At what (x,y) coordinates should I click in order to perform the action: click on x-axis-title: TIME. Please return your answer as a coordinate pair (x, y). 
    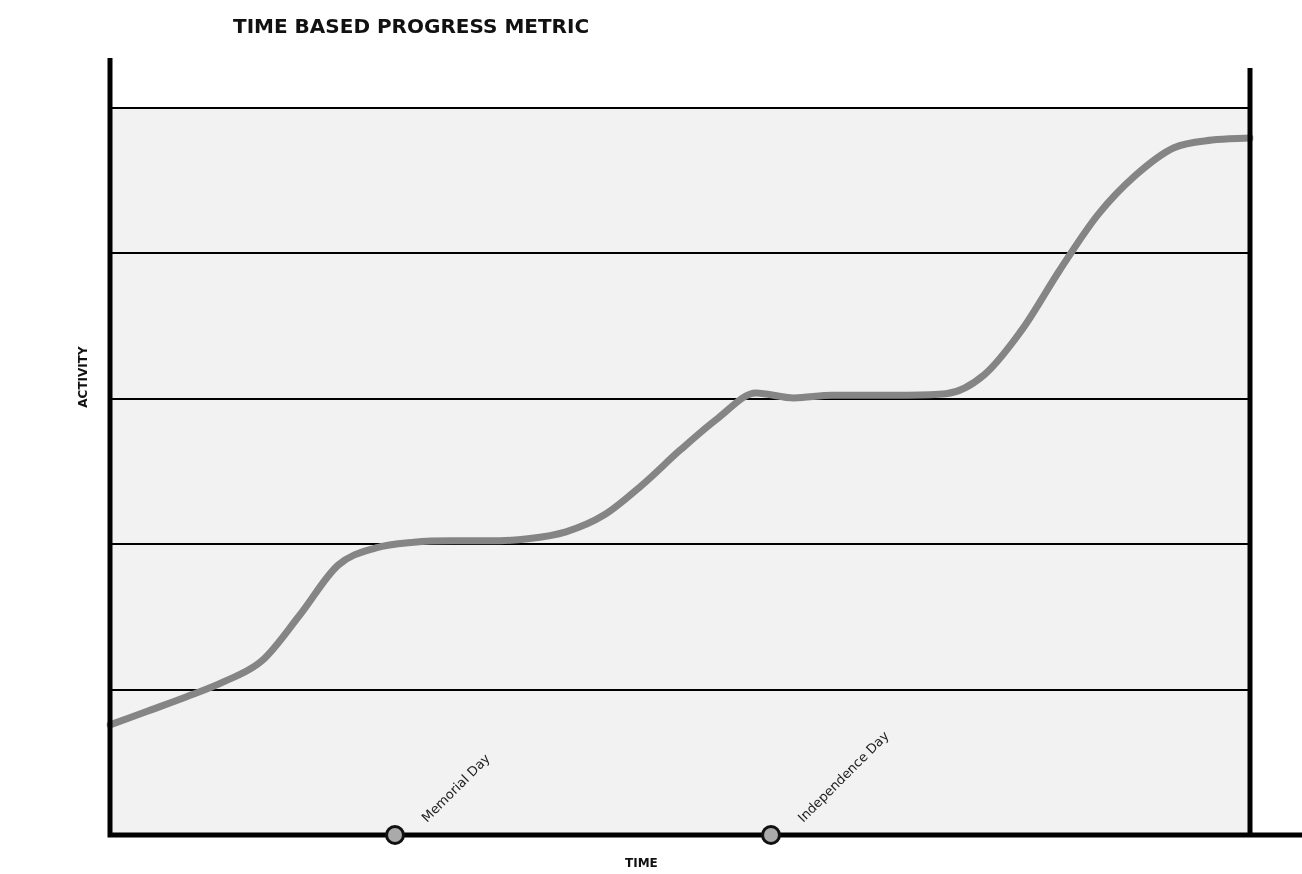
    Looking at the image, I should click on (641, 863).